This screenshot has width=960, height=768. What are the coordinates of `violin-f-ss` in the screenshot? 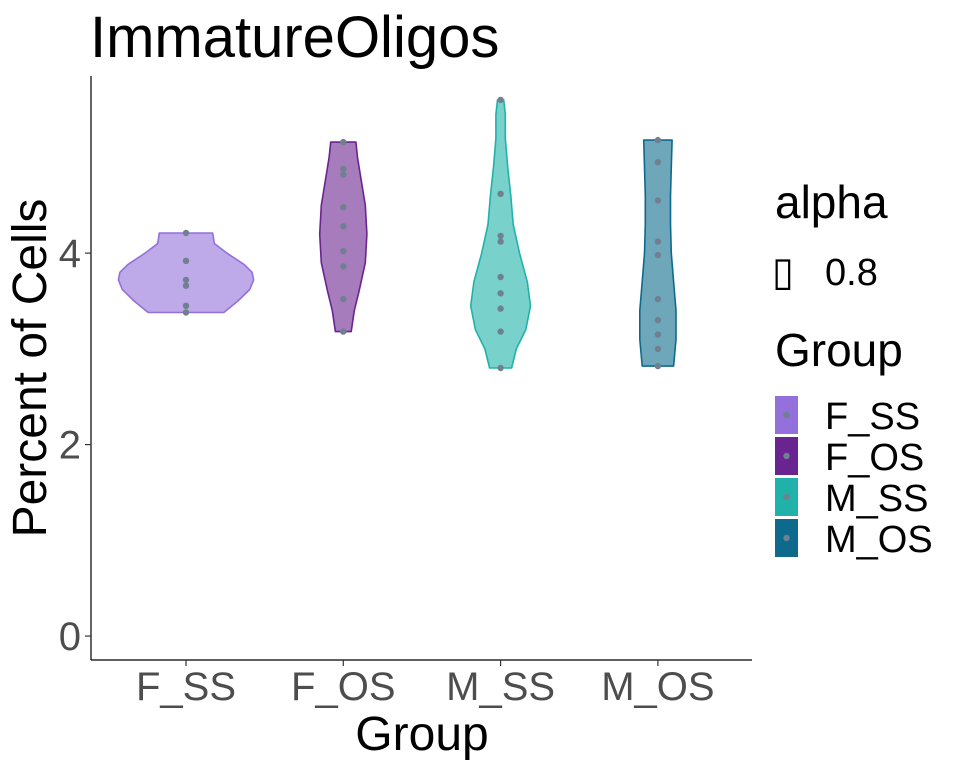 It's located at (186, 273).